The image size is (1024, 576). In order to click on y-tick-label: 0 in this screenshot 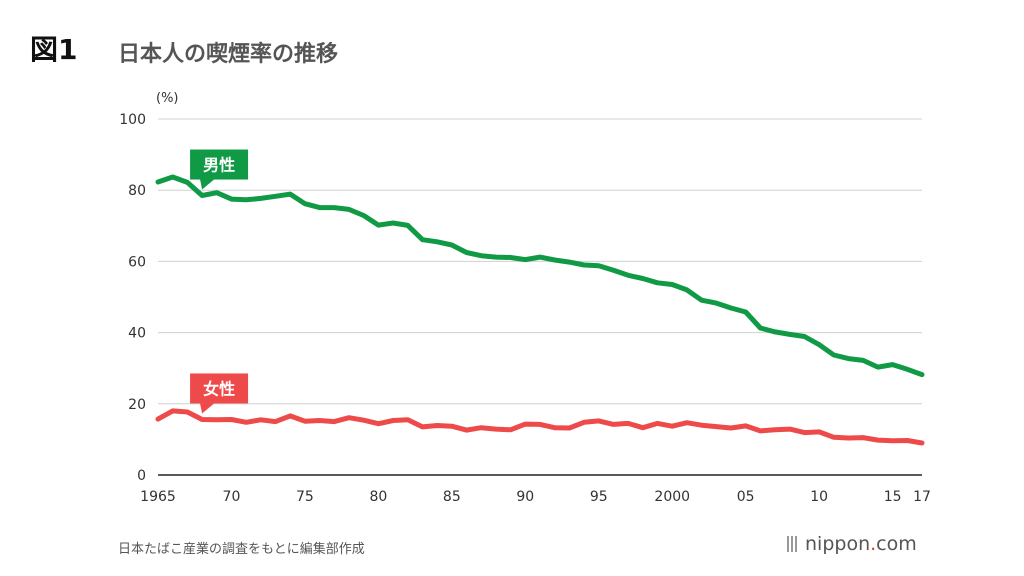, I will do `click(141, 476)`.